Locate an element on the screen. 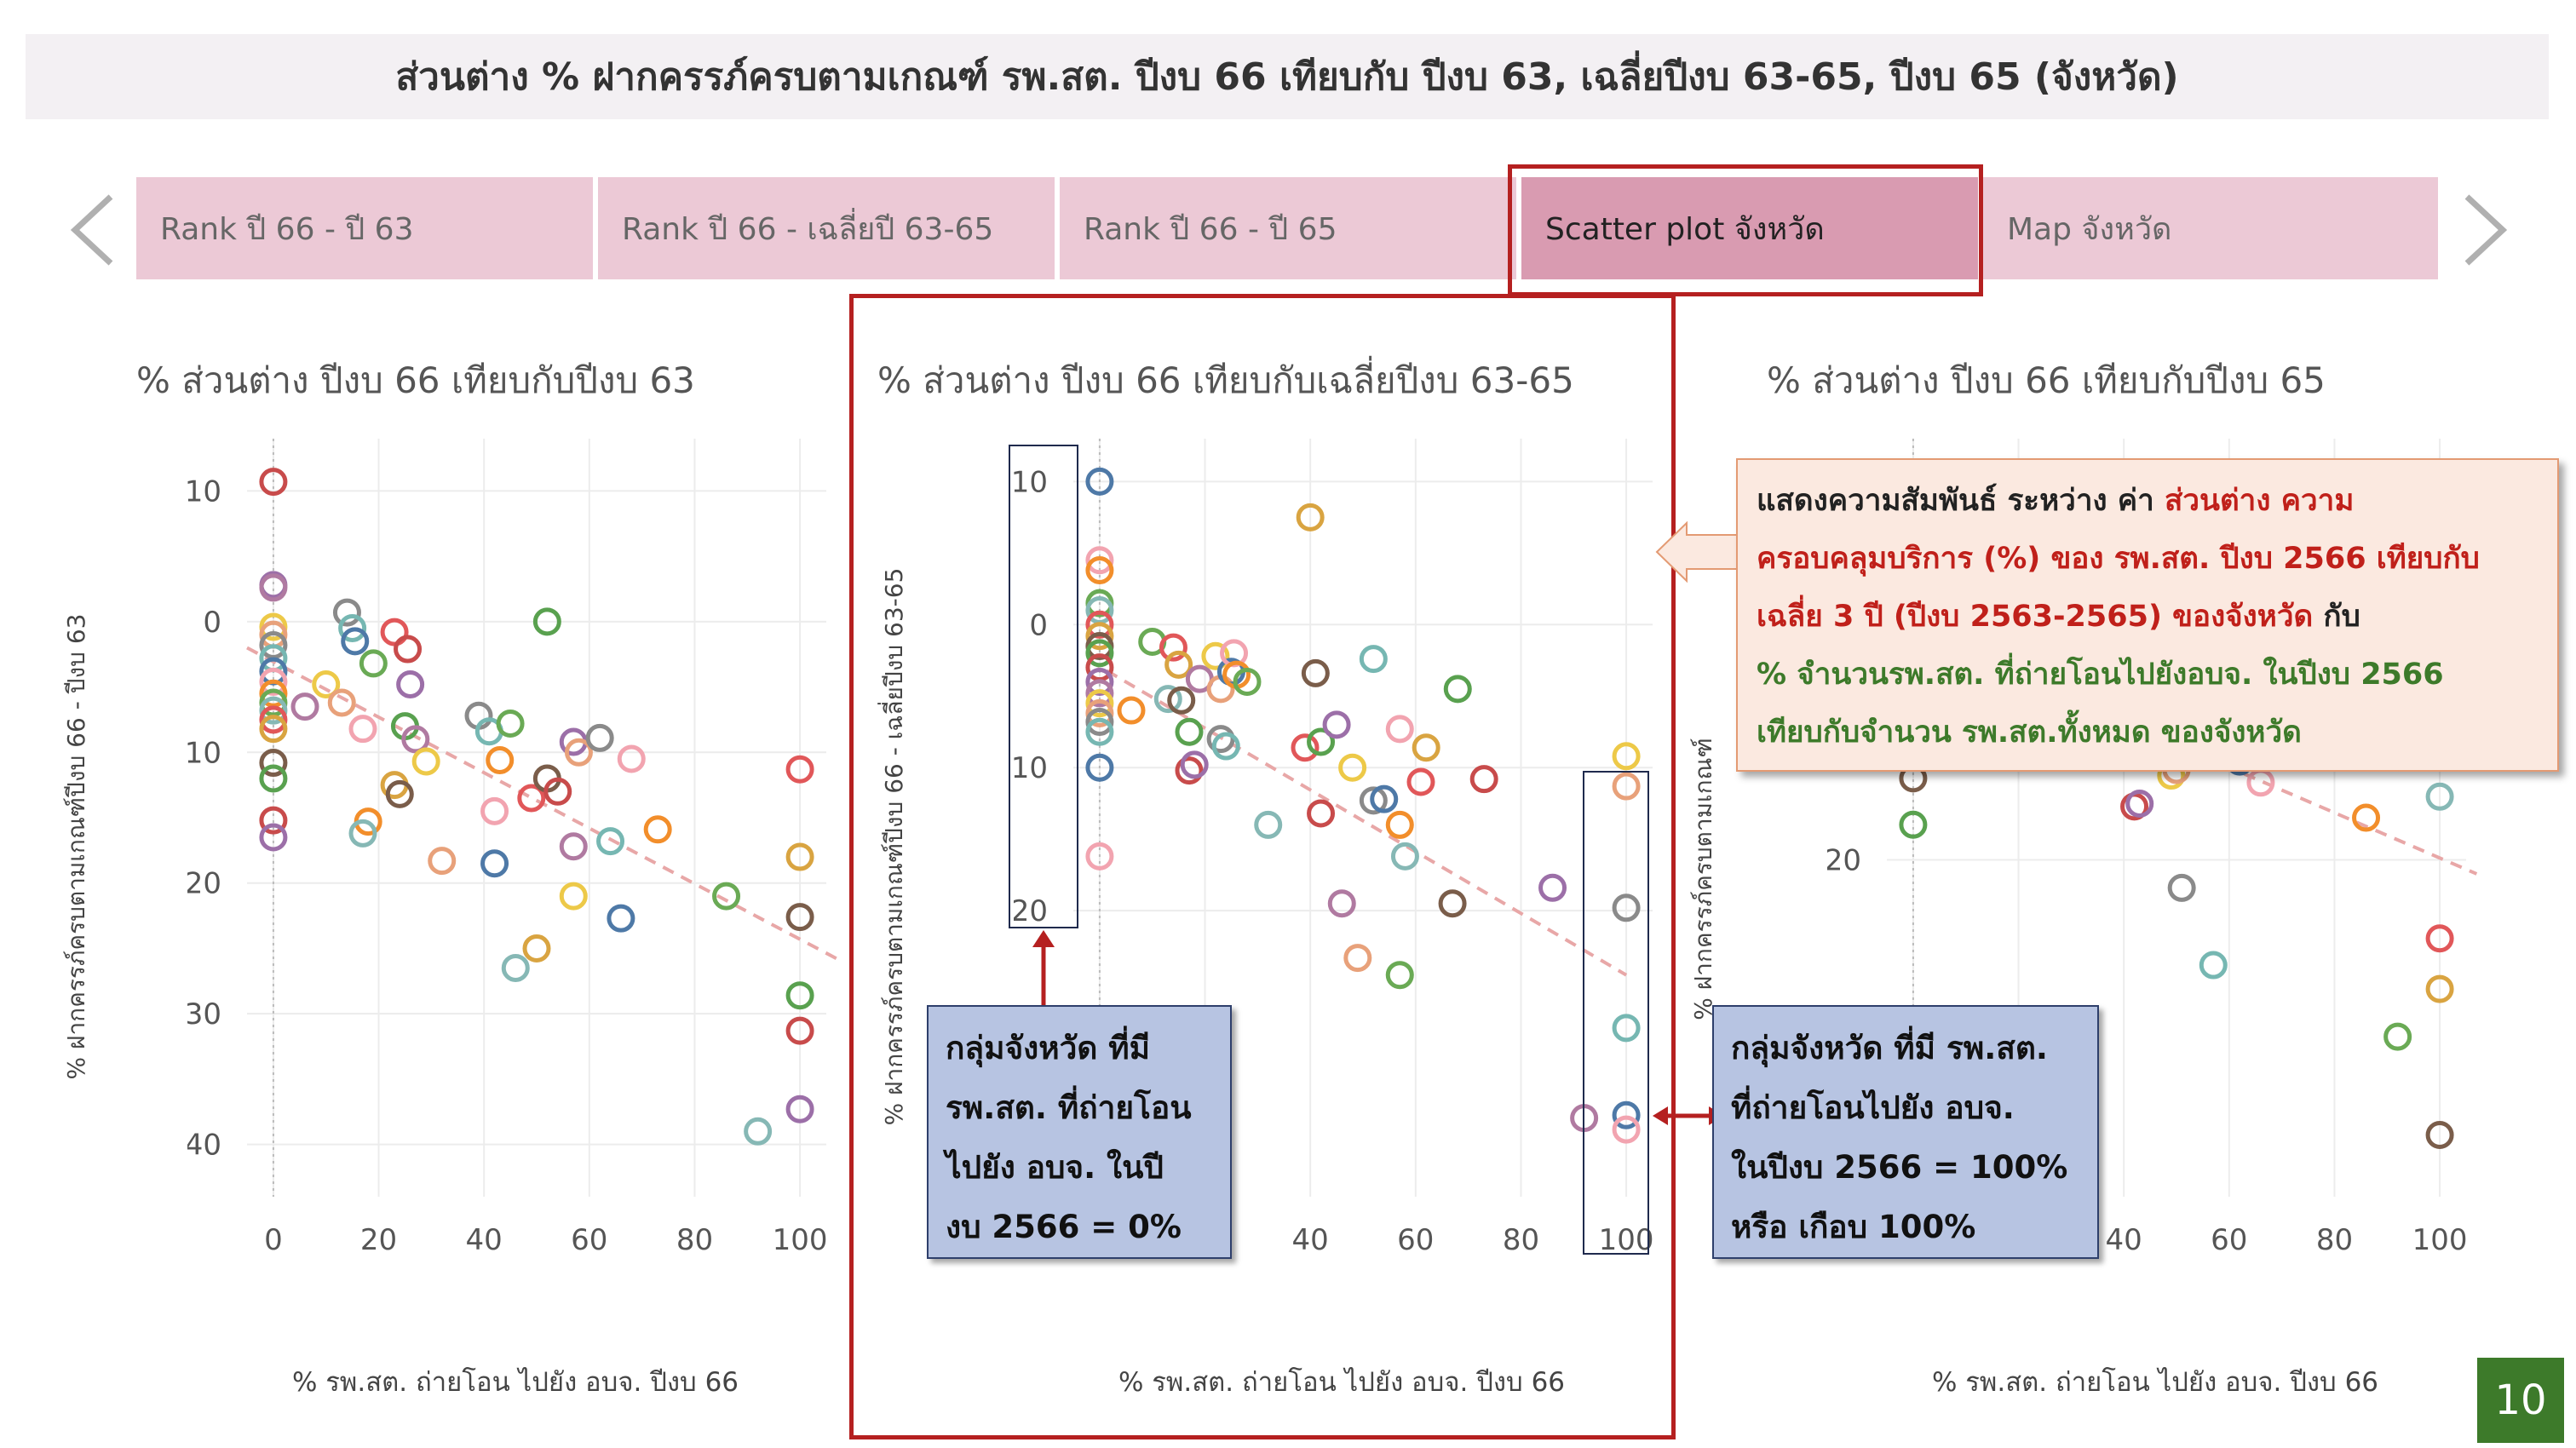  tab-map-province: Map จังหวัด is located at coordinates (2211, 228).